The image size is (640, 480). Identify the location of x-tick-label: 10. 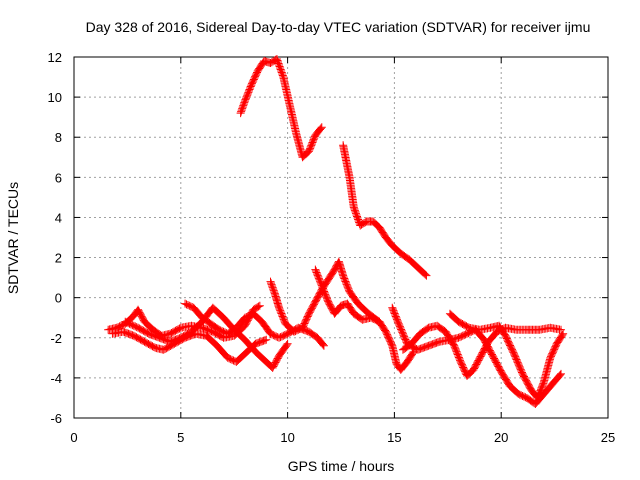
(287, 437).